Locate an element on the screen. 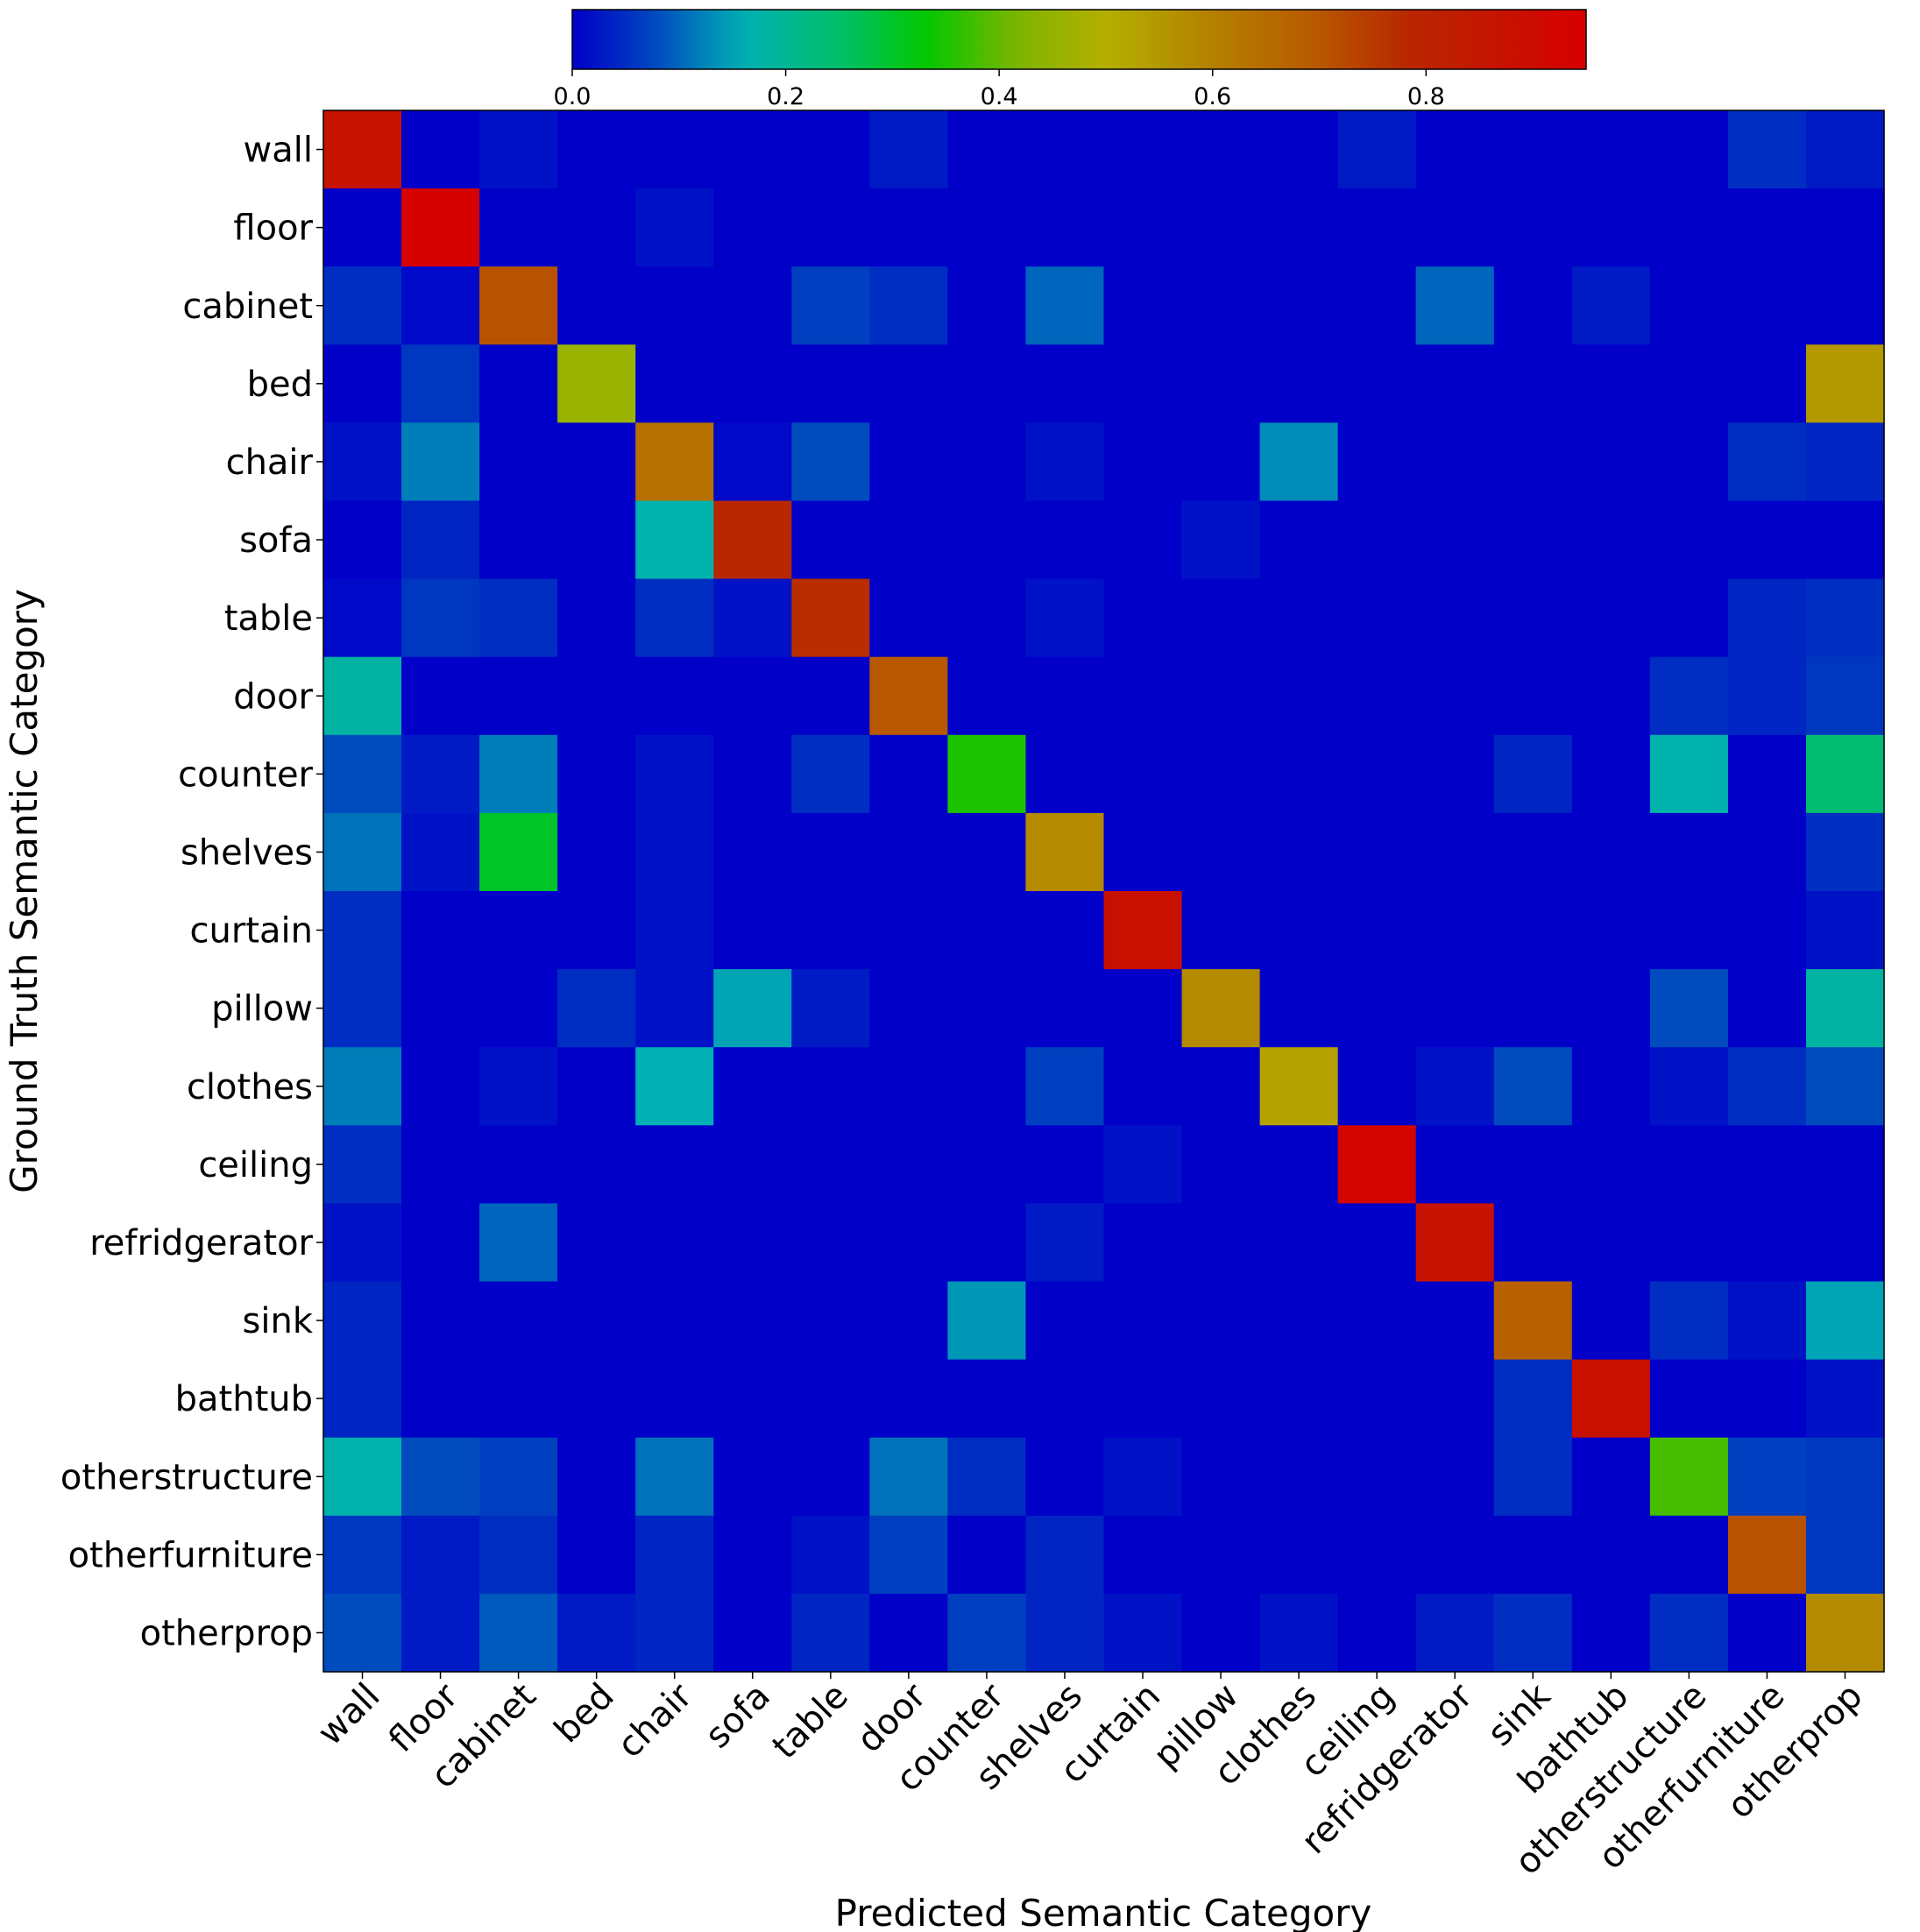  y-tick-label: table is located at coordinates (268, 618).